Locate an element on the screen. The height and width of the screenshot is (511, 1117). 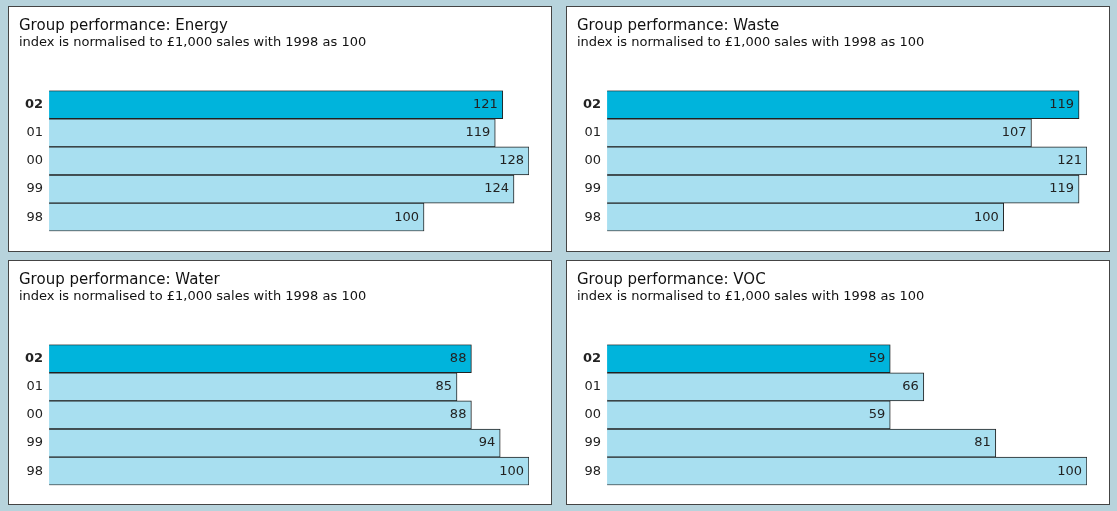
chart-title: Group performance: Energy is located at coordinates (123, 24).